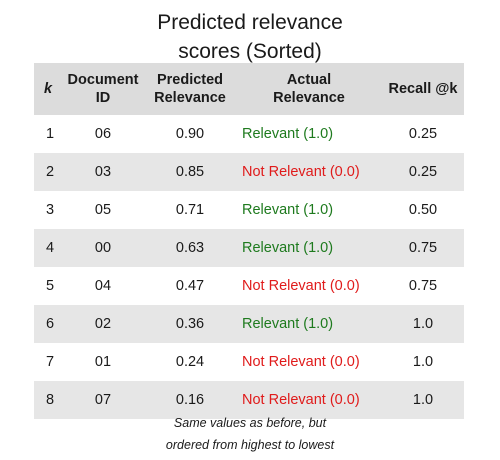  I want to click on header-actual-line-1: Actual, so click(309, 80).